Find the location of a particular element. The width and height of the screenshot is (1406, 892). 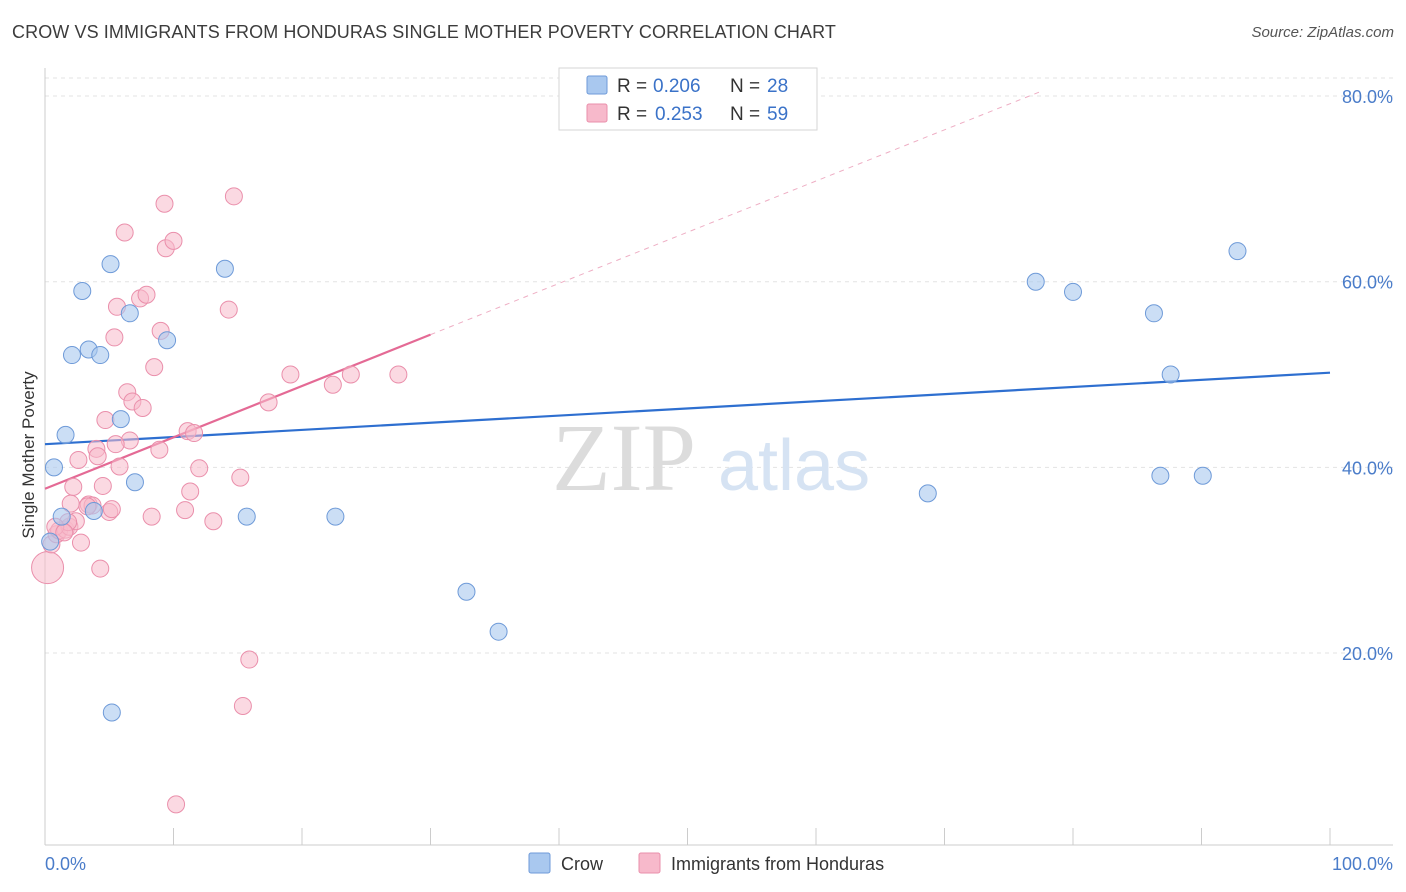

legend-honduras-n-value: 59 is located at coordinates (777, 114).